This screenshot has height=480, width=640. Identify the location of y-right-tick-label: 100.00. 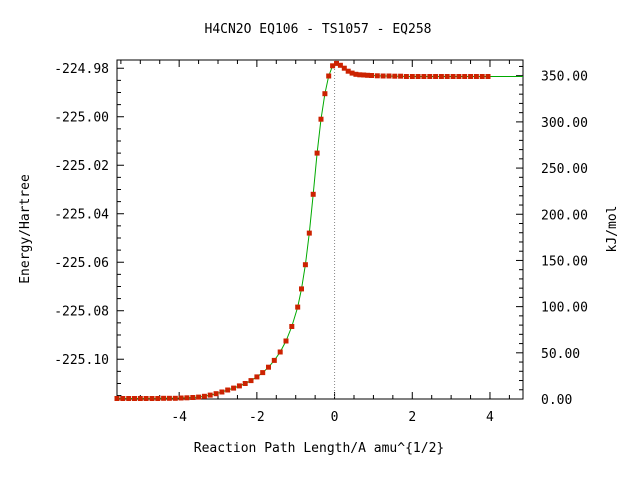
(564, 308).